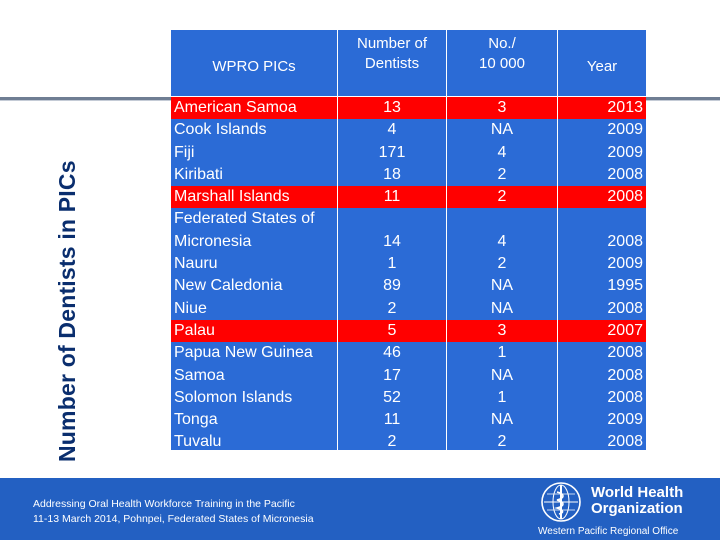  Describe the element at coordinates (196, 420) in the screenshot. I see `table-cell: Tonga` at that location.